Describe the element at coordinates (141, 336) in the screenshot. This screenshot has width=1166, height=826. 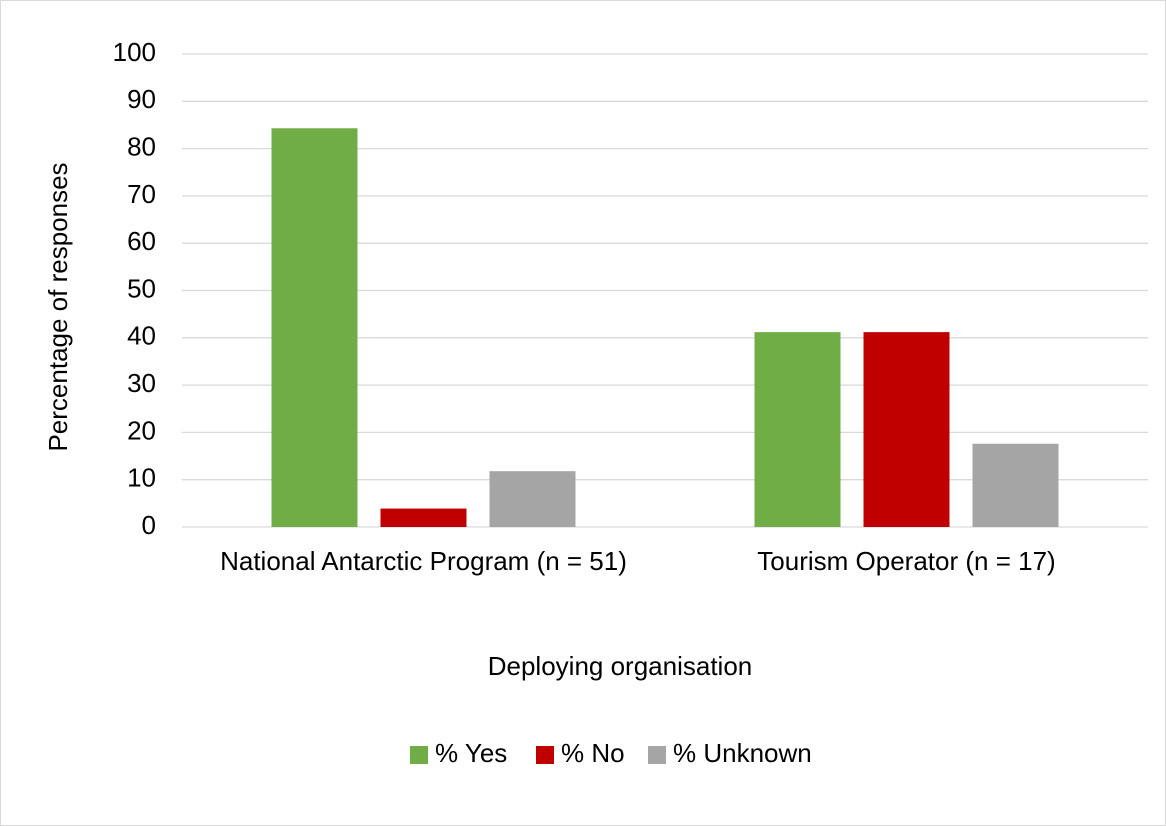
I see `y-tick-label: 40` at that location.